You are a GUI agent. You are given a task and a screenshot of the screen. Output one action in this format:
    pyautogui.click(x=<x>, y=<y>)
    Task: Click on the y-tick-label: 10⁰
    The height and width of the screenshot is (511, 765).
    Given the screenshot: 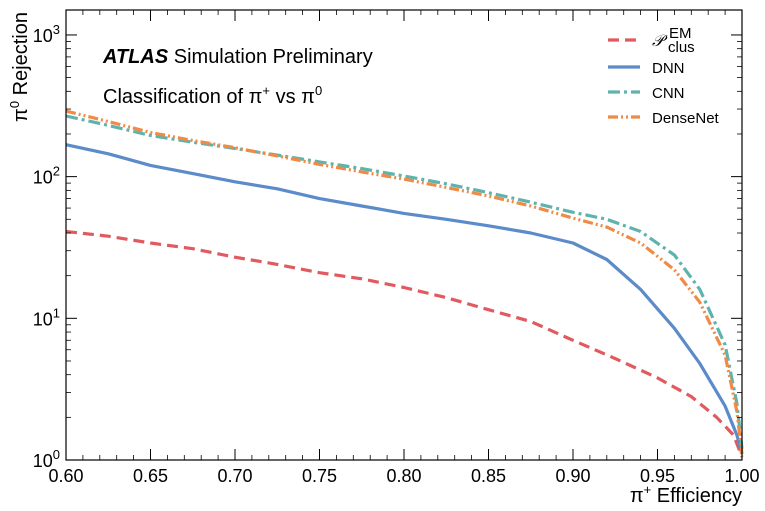 What is the action you would take?
    pyautogui.click(x=46, y=459)
    